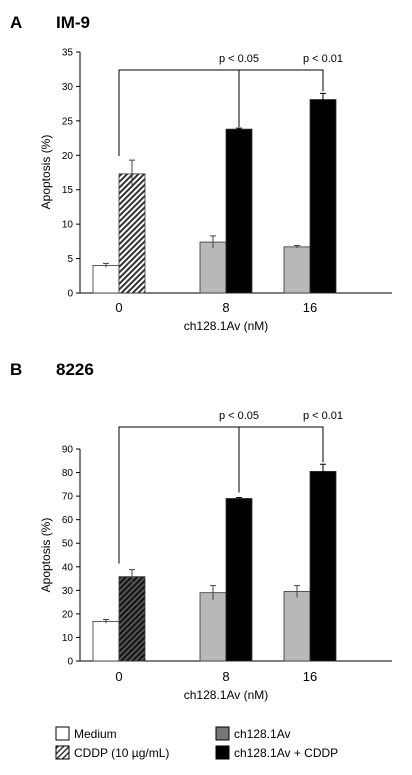 This screenshot has height=775, width=412. Describe the element at coordinates (68, 520) in the screenshot. I see `y-tick-label: 60` at that location.